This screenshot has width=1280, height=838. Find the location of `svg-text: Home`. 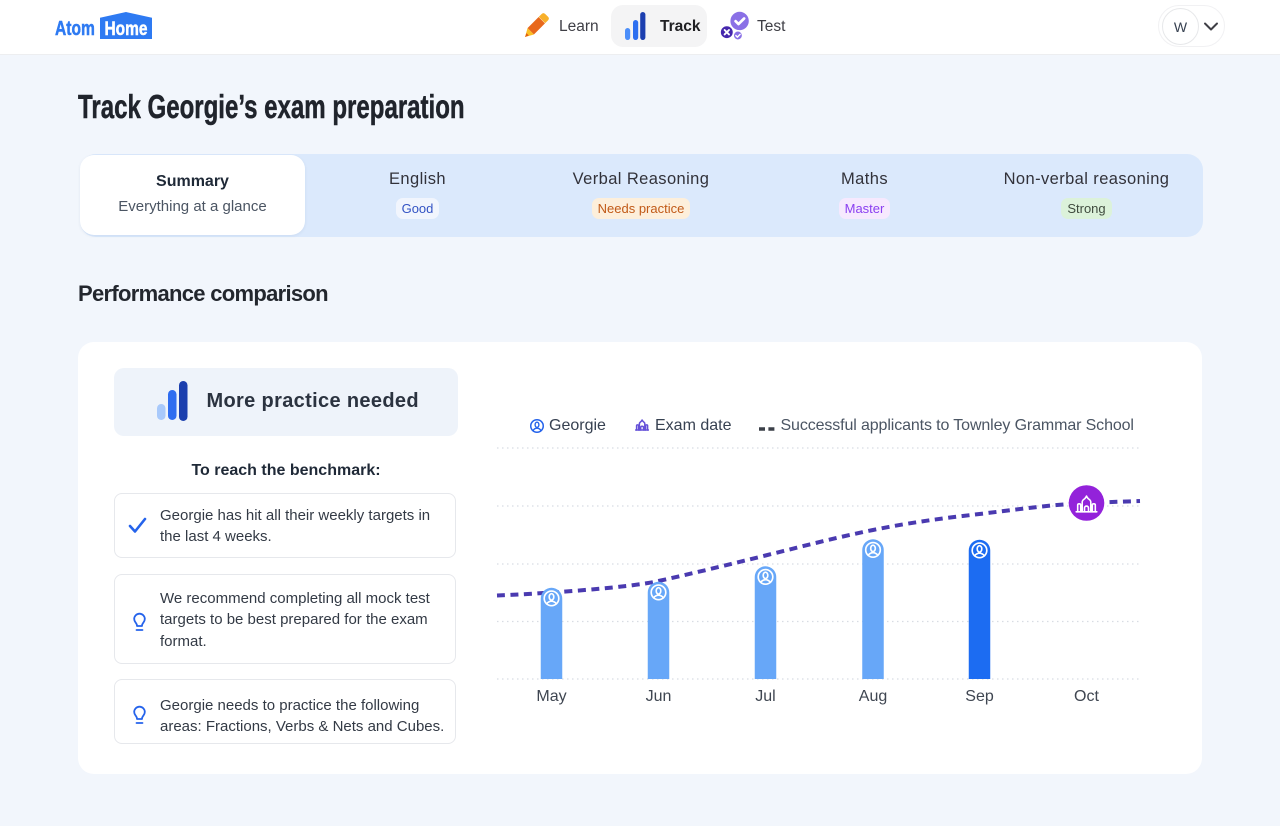

svg-text: Home is located at coordinates (125, 29).